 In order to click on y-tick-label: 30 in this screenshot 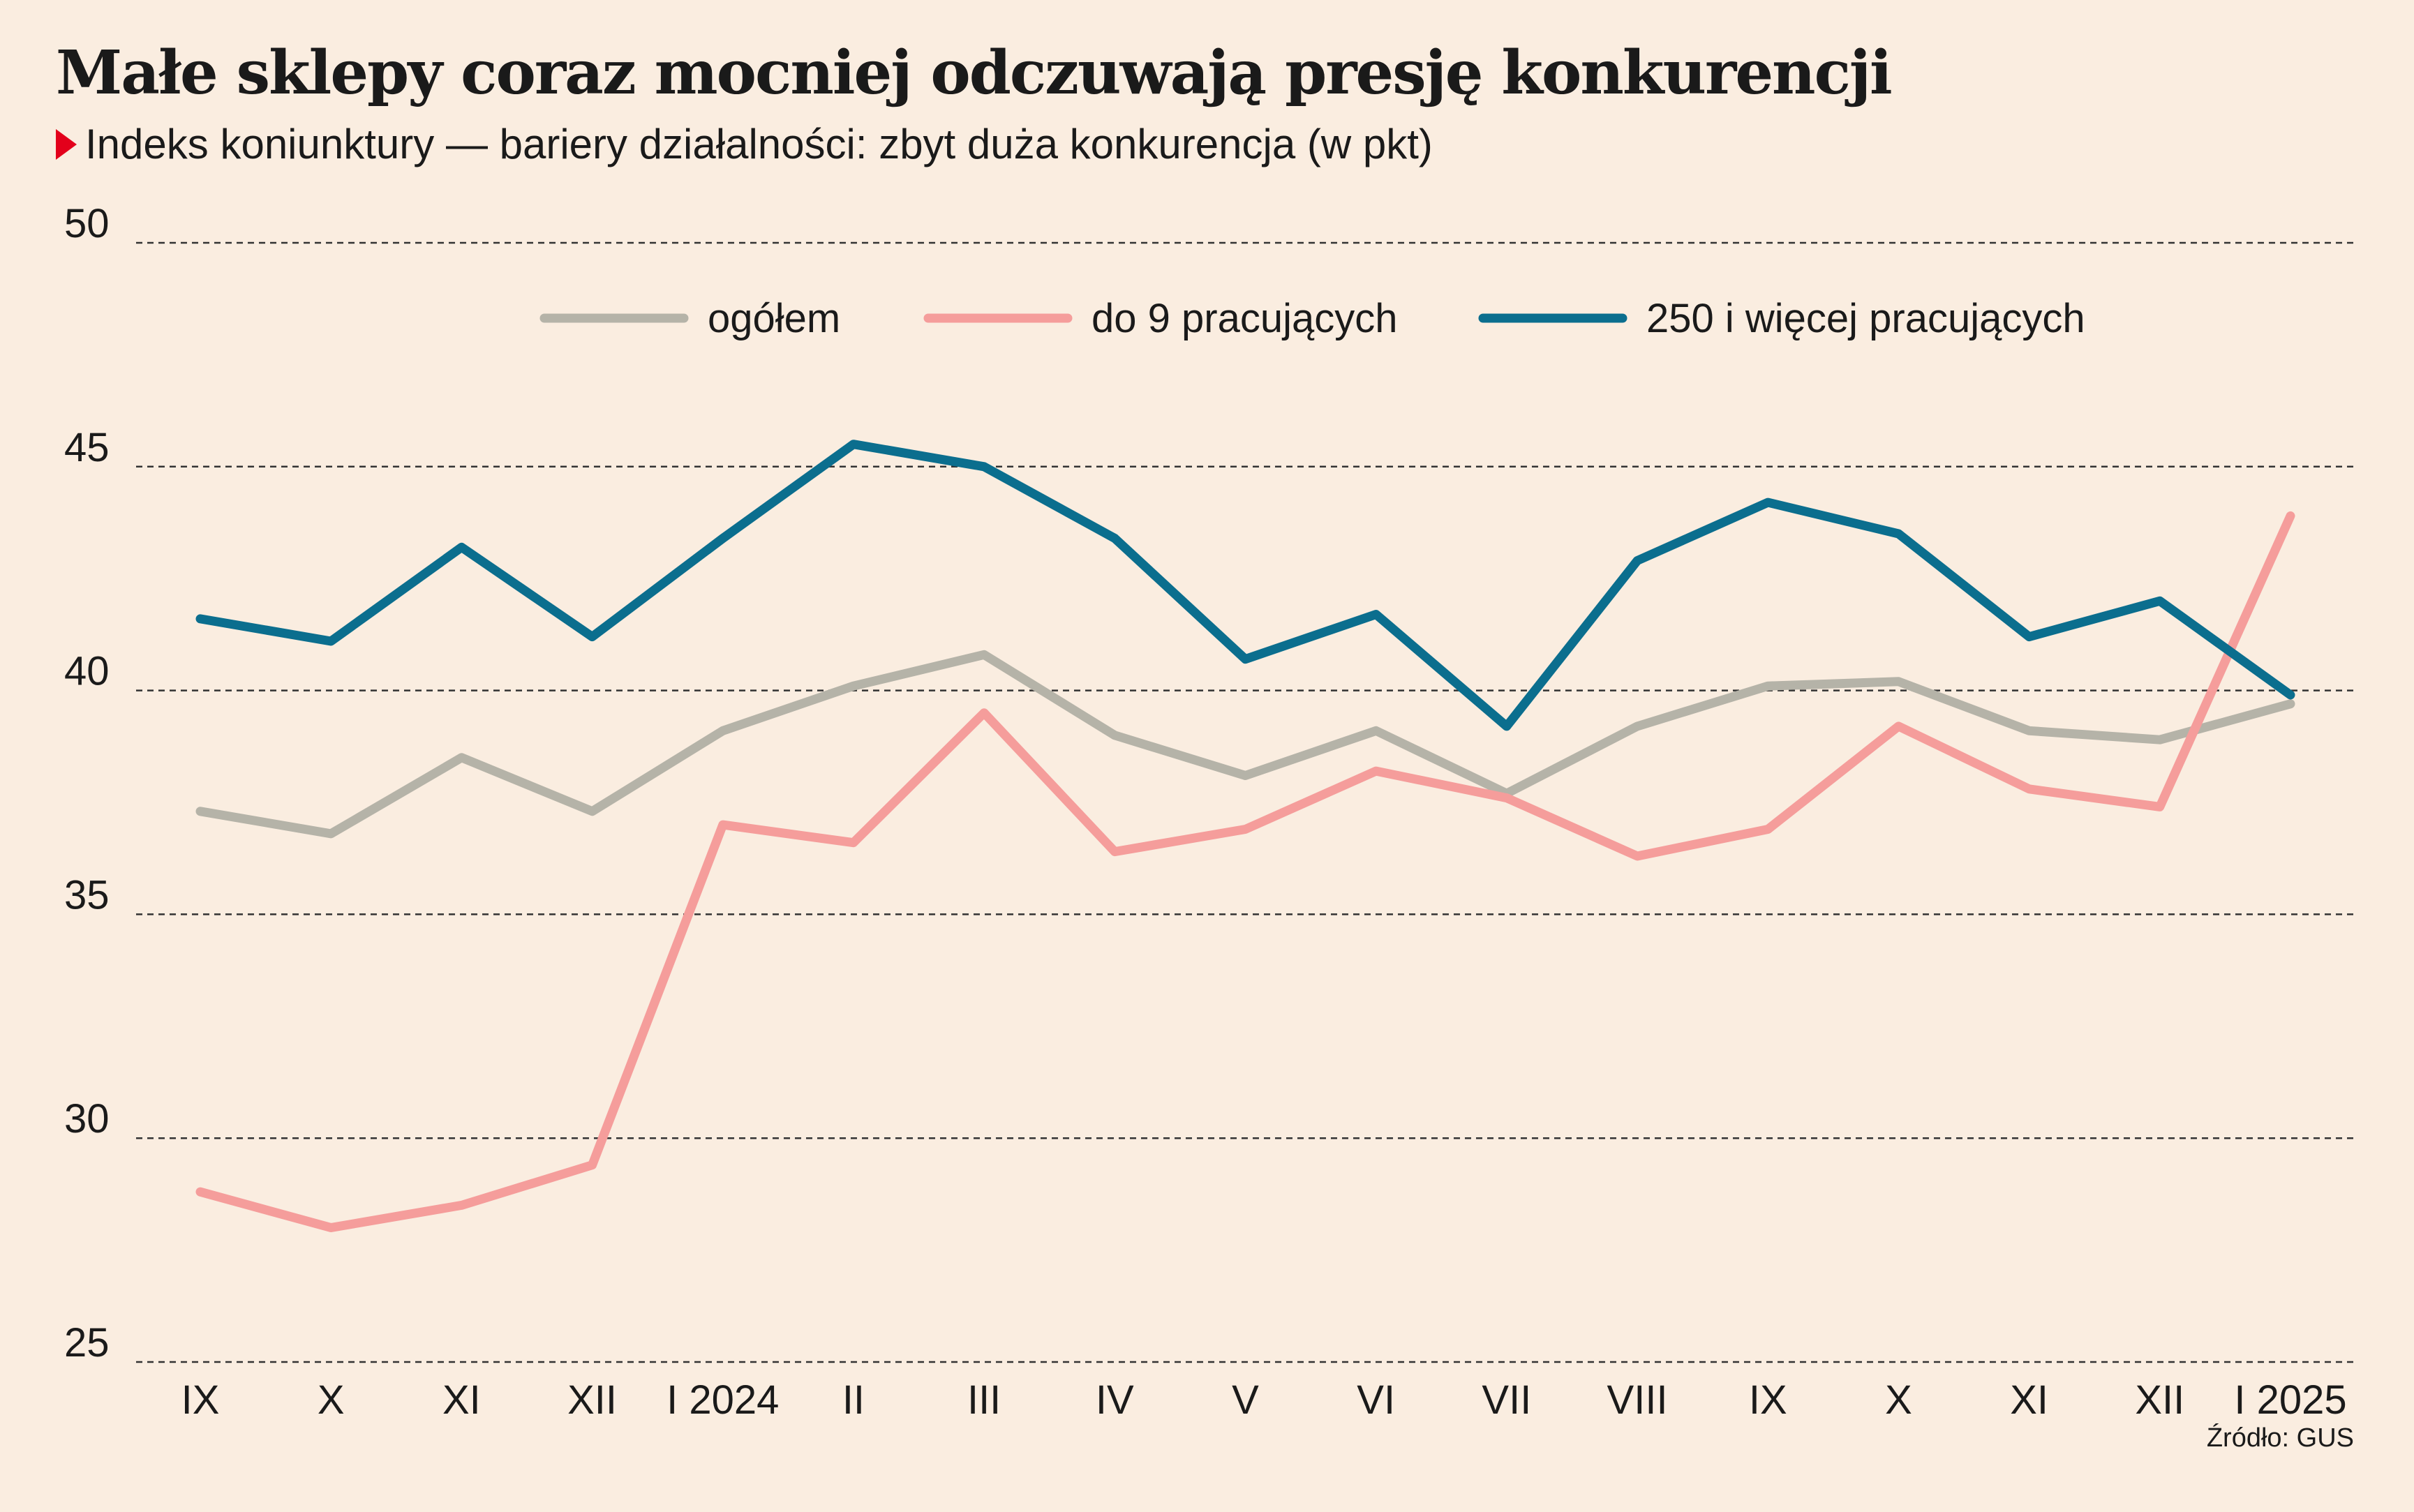, I will do `click(87, 1119)`.